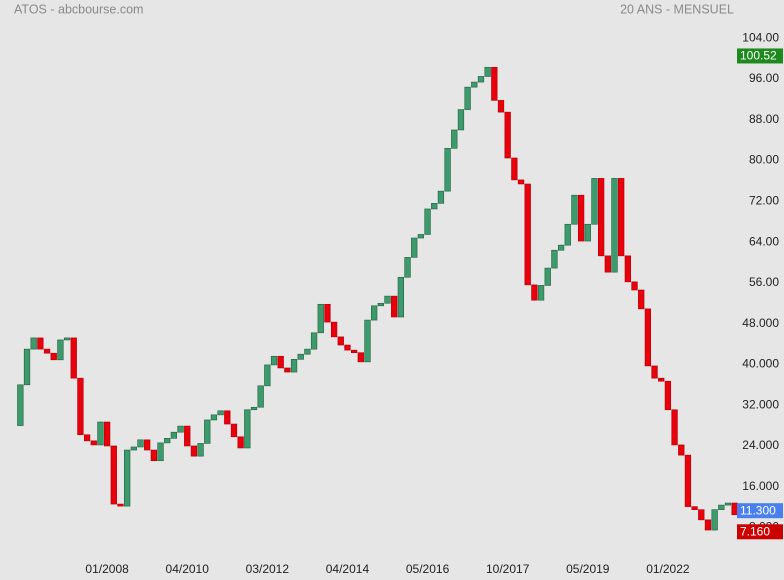  I want to click on chart-subtitle: 20 ANS - MENSUEL, so click(677, 9).